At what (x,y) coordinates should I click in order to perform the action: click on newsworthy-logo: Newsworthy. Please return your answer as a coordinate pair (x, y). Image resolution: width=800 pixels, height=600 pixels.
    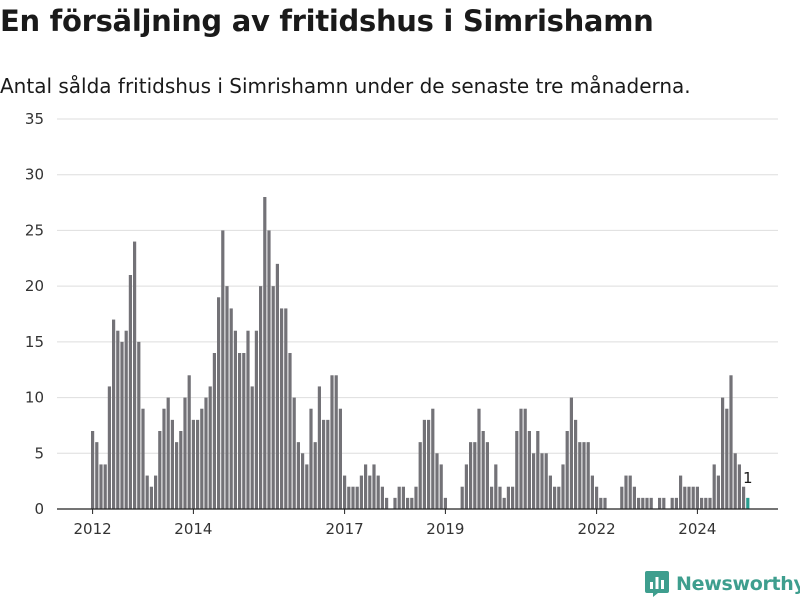
    Looking at the image, I should click on (722, 584).